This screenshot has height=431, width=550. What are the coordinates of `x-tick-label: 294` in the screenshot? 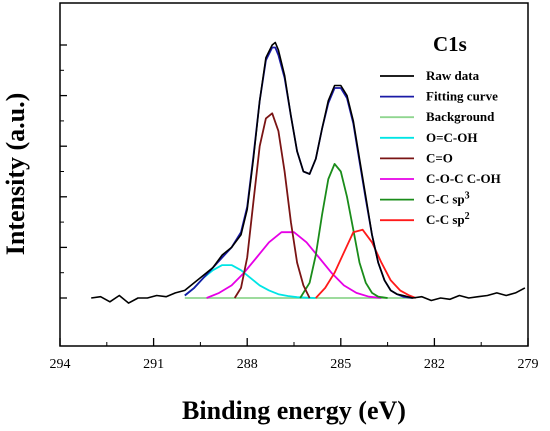 It's located at (60, 364).